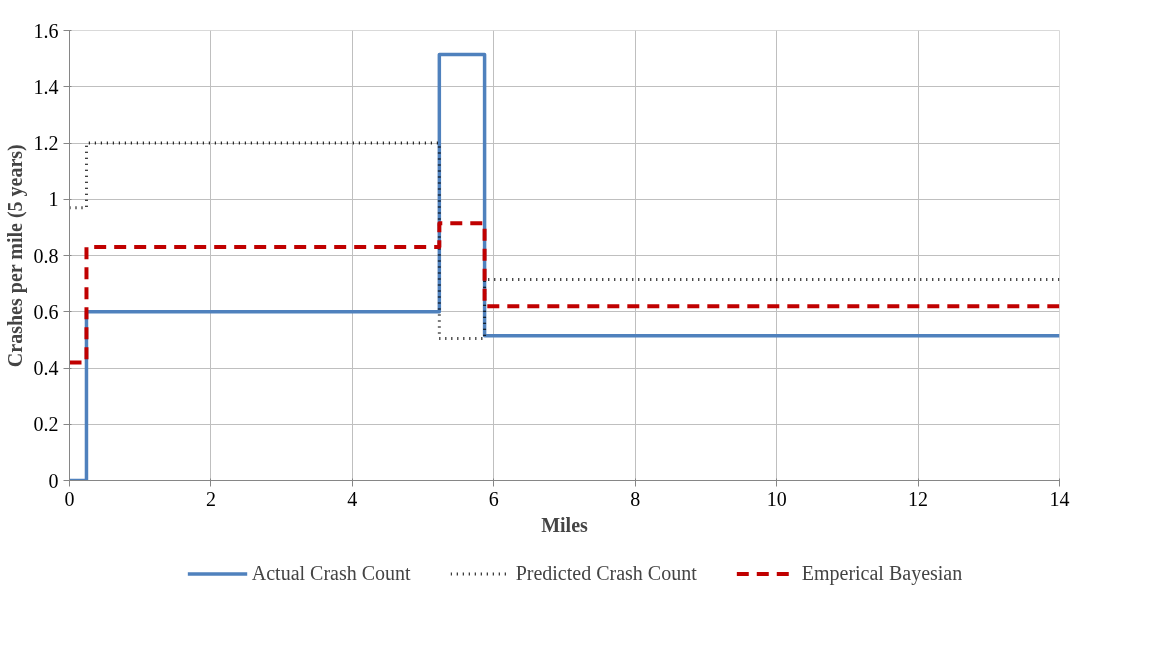  I want to click on legend-label: Actual Crash Count, so click(331, 573).